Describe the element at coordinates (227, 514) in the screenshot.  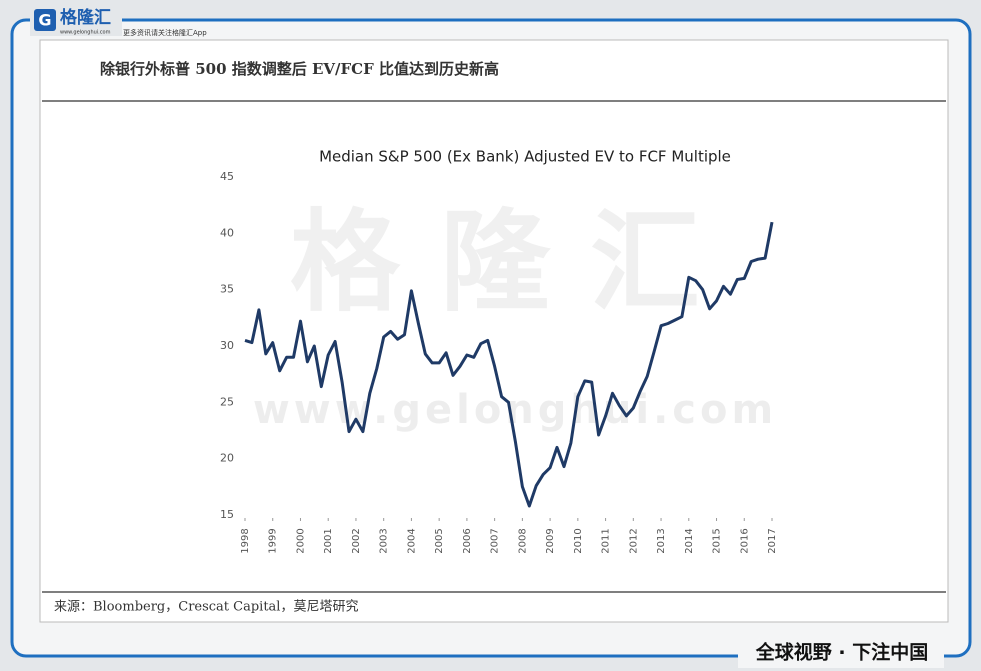
I see `y-tick-label: 15` at that location.